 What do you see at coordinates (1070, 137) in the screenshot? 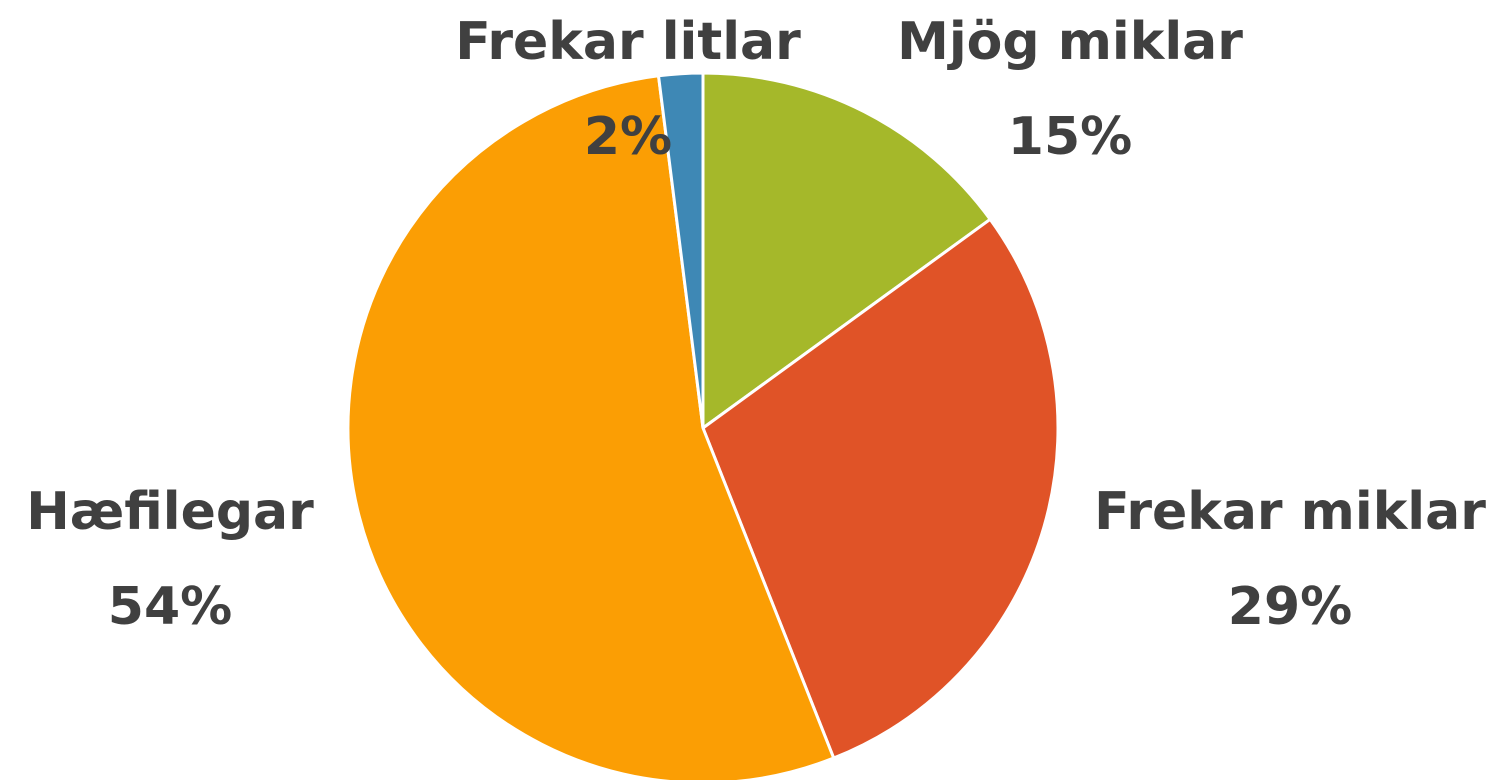
I see `slice-value-label: 15%` at bounding box center [1070, 137].